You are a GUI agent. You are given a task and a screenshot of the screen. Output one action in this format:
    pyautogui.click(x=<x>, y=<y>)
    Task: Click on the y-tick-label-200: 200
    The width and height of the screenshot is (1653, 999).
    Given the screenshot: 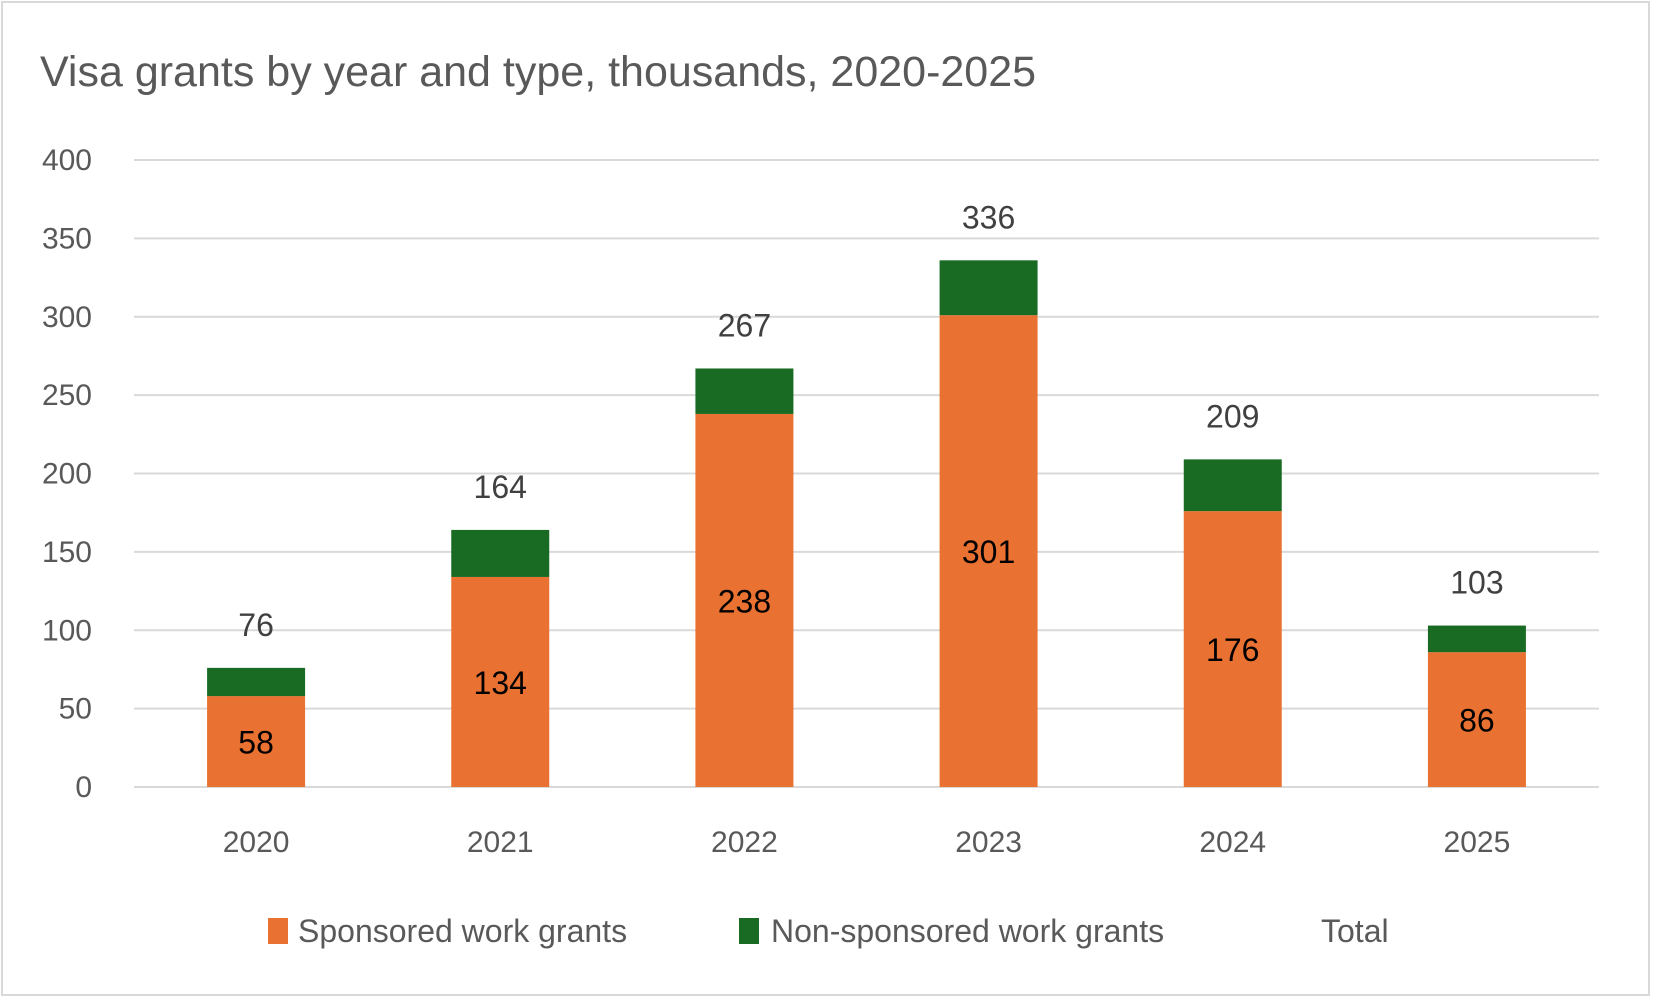 What is the action you would take?
    pyautogui.click(x=67, y=474)
    